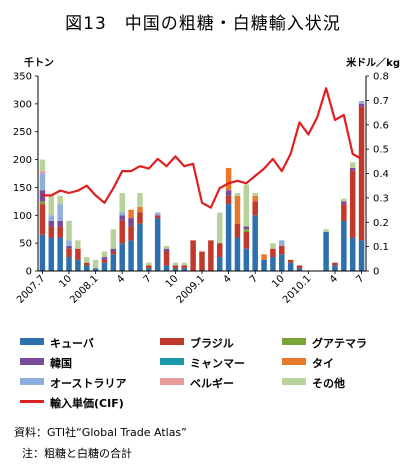 The image size is (406, 468). What do you see at coordinates (25, 244) in the screenshot?
I see `left-tick-label: 50` at bounding box center [25, 244].